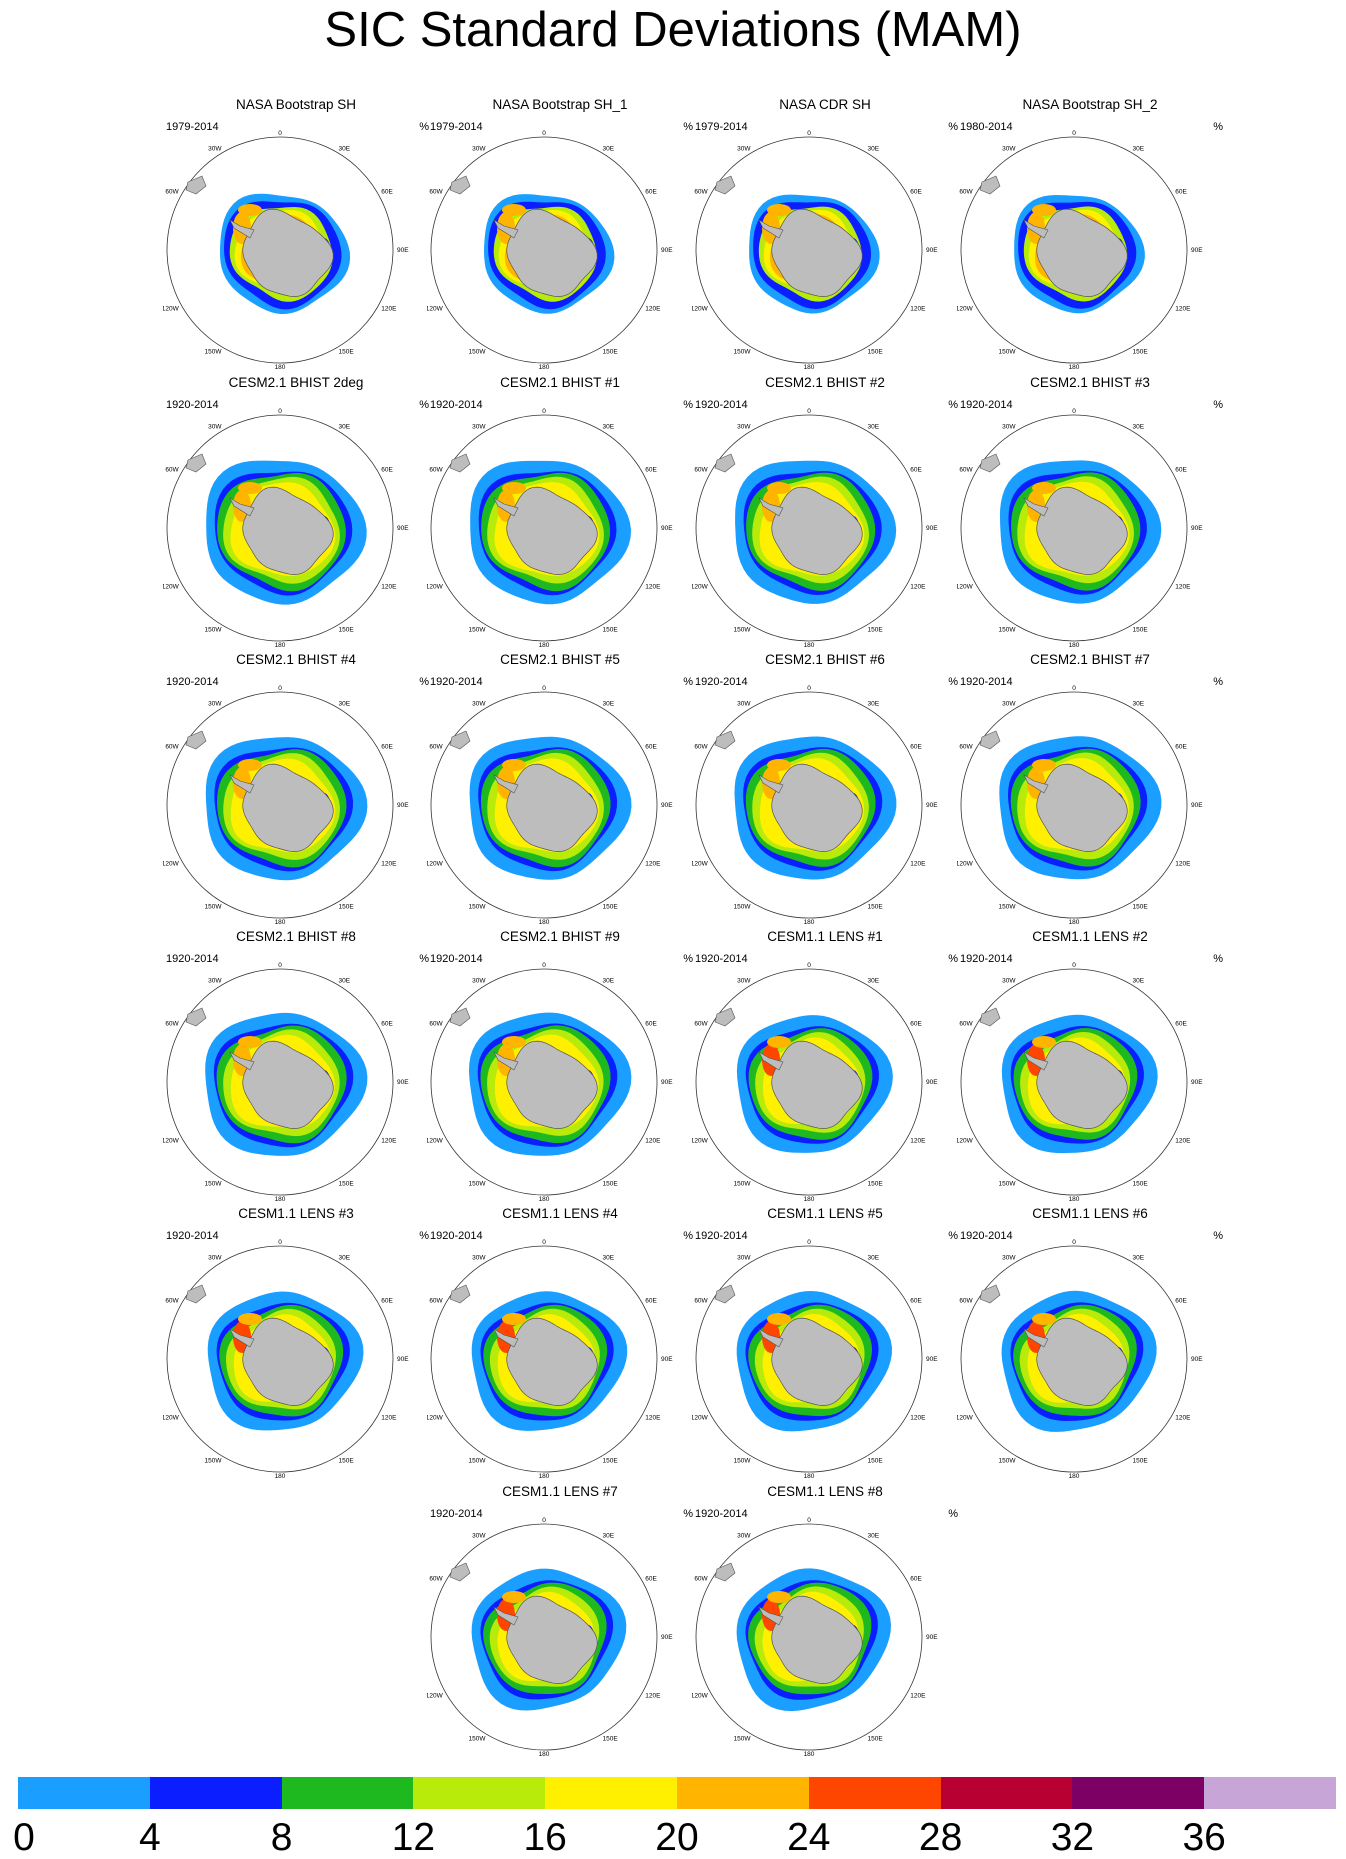 This screenshot has height=1859, width=1346. What do you see at coordinates (1090, 659) in the screenshot?
I see `panel-title: CESM2.1 BHIST #7` at bounding box center [1090, 659].